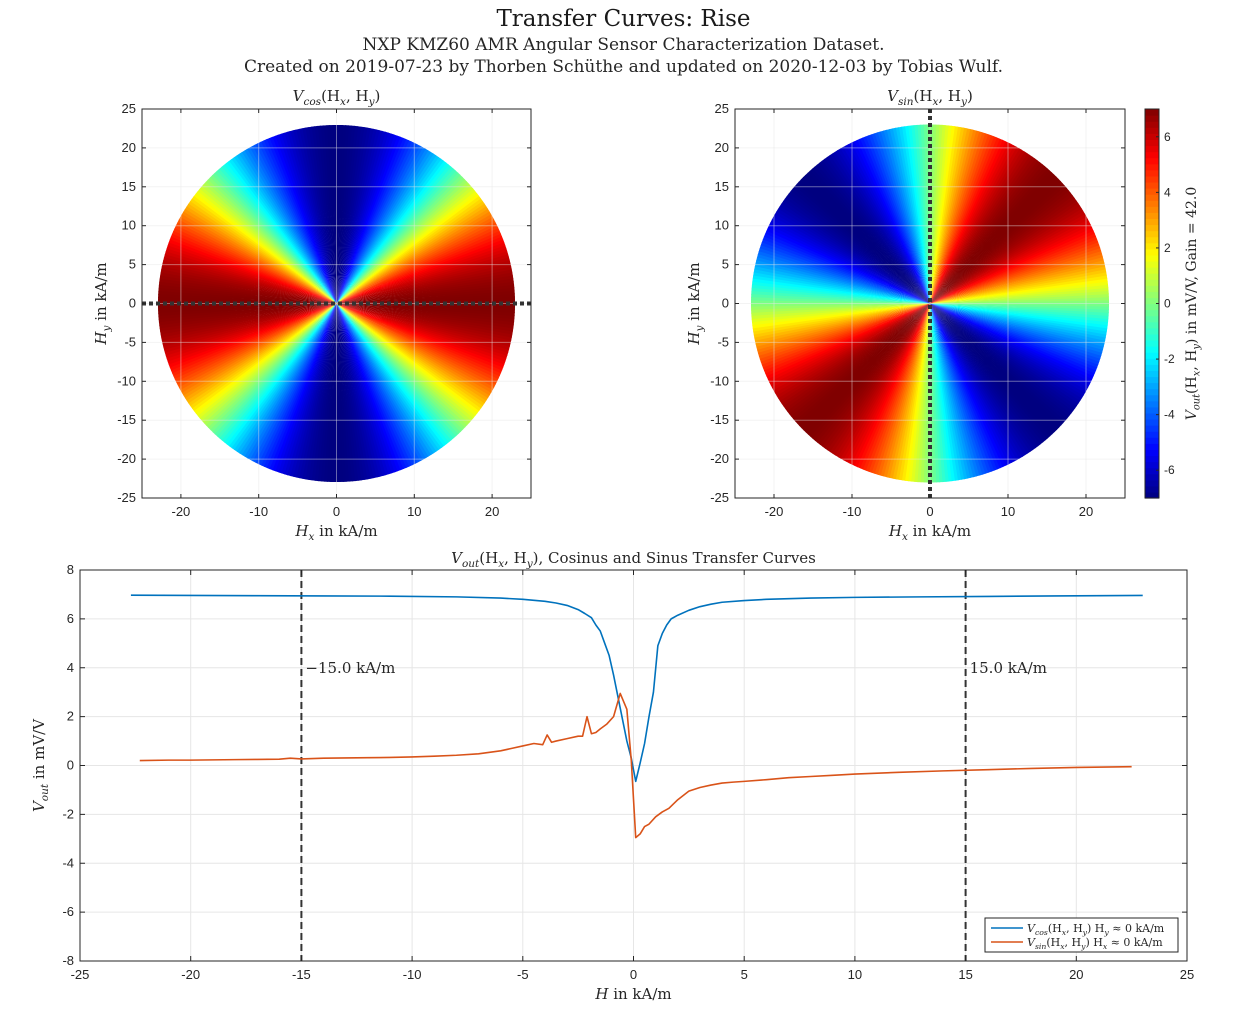 Image resolution: width=1247 pixels, height=1018 pixels. I want to click on legend-entry-cos: Vcos(Hx, Hy) Hy ≈ 0 kA/m, so click(1096, 929).